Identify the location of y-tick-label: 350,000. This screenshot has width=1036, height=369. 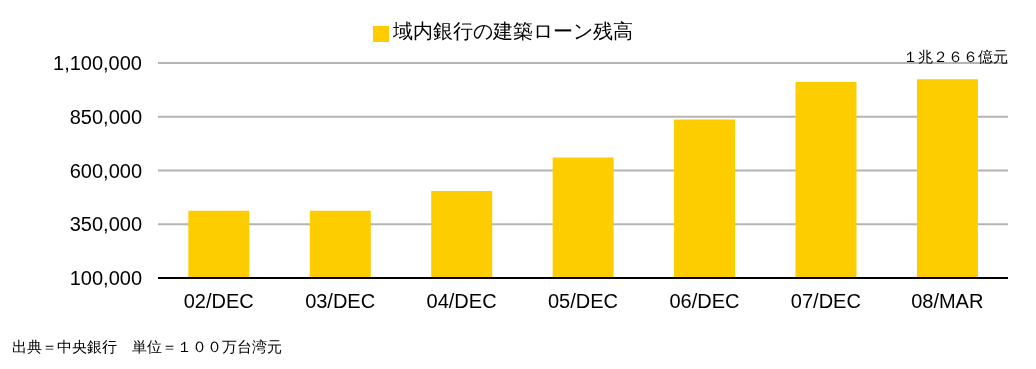
(105, 224).